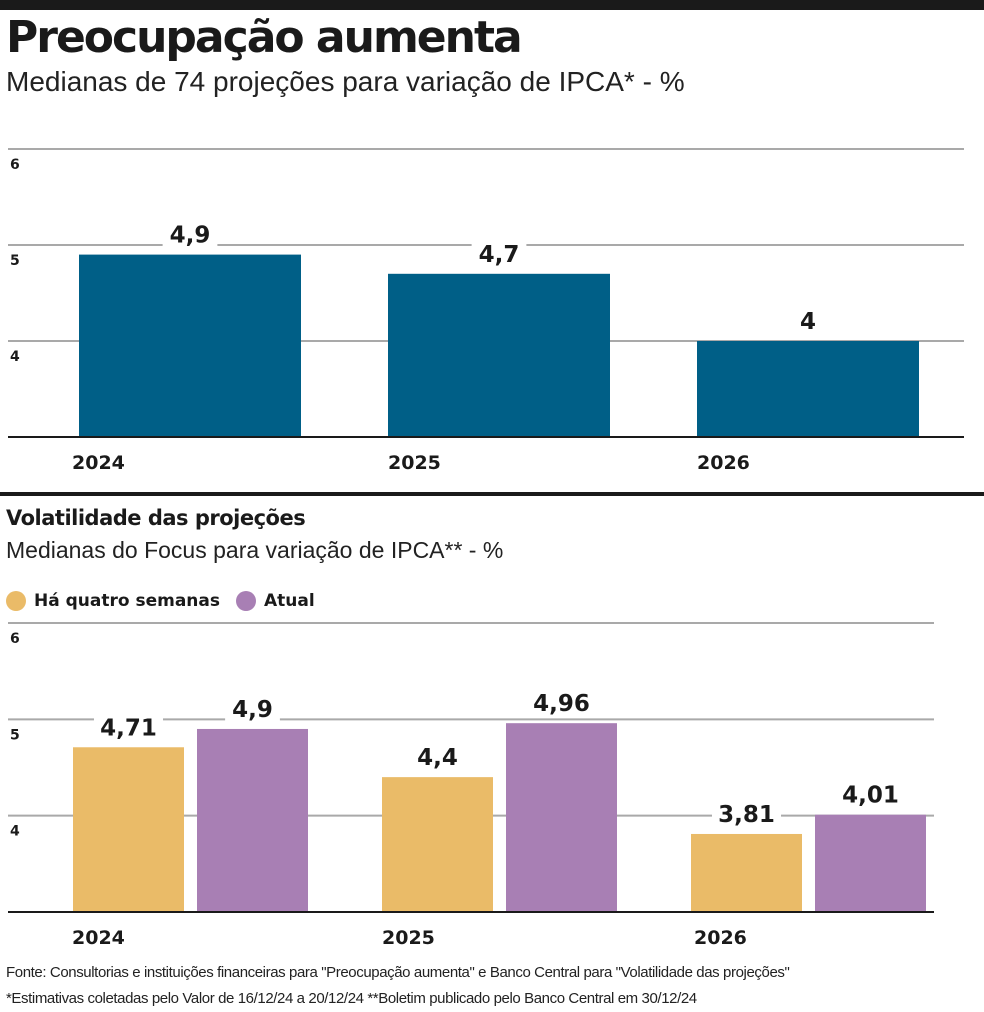 This screenshot has width=984, height=1012. I want to click on bar-2025-s0, so click(437, 844).